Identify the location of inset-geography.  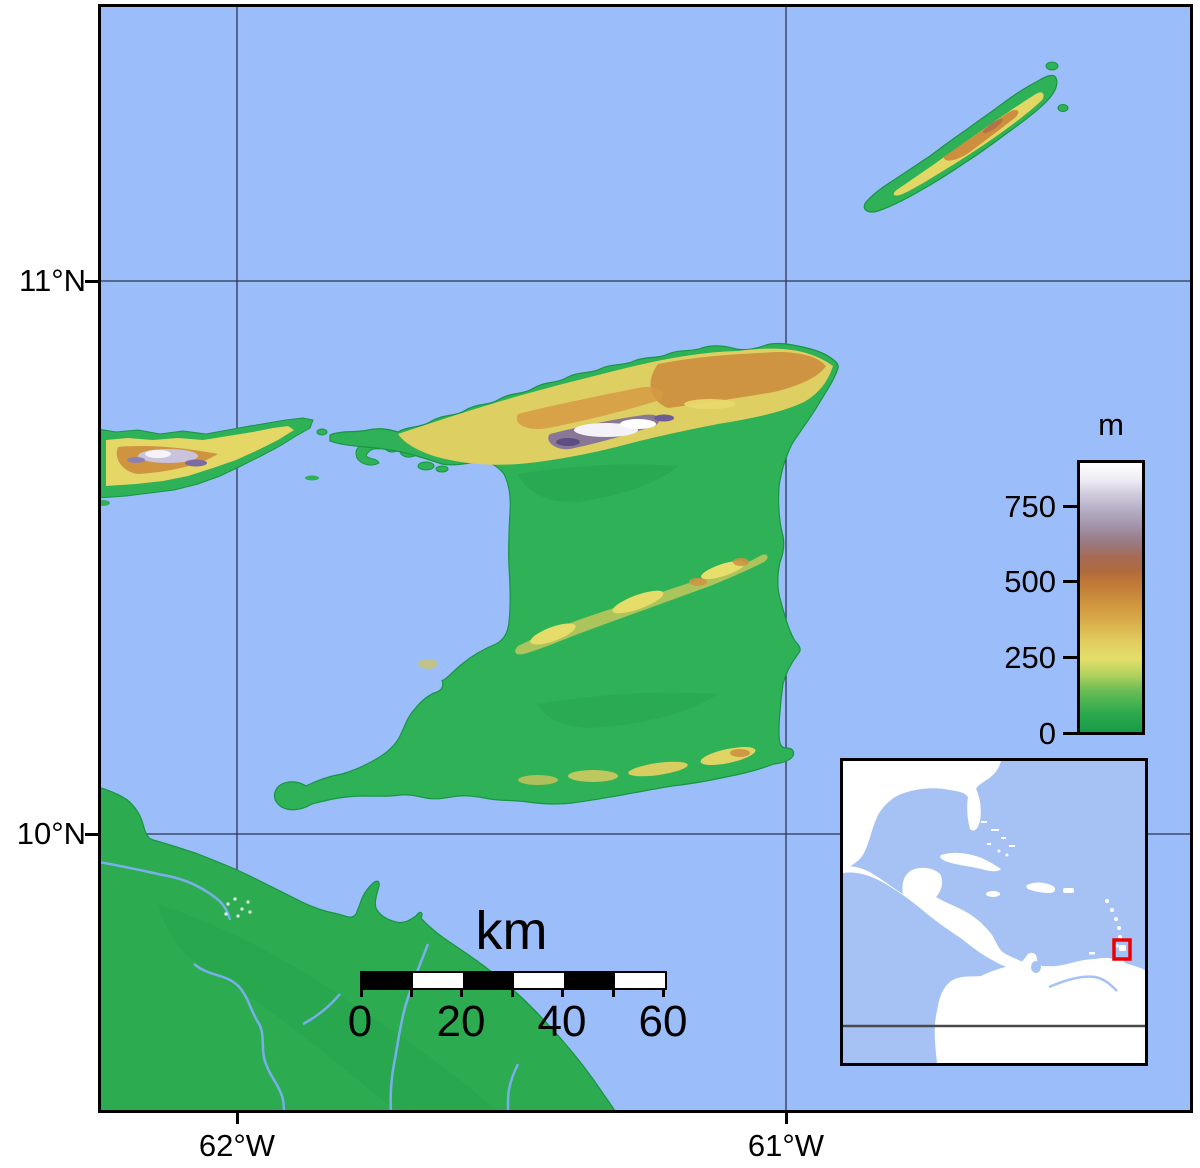
(994, 912).